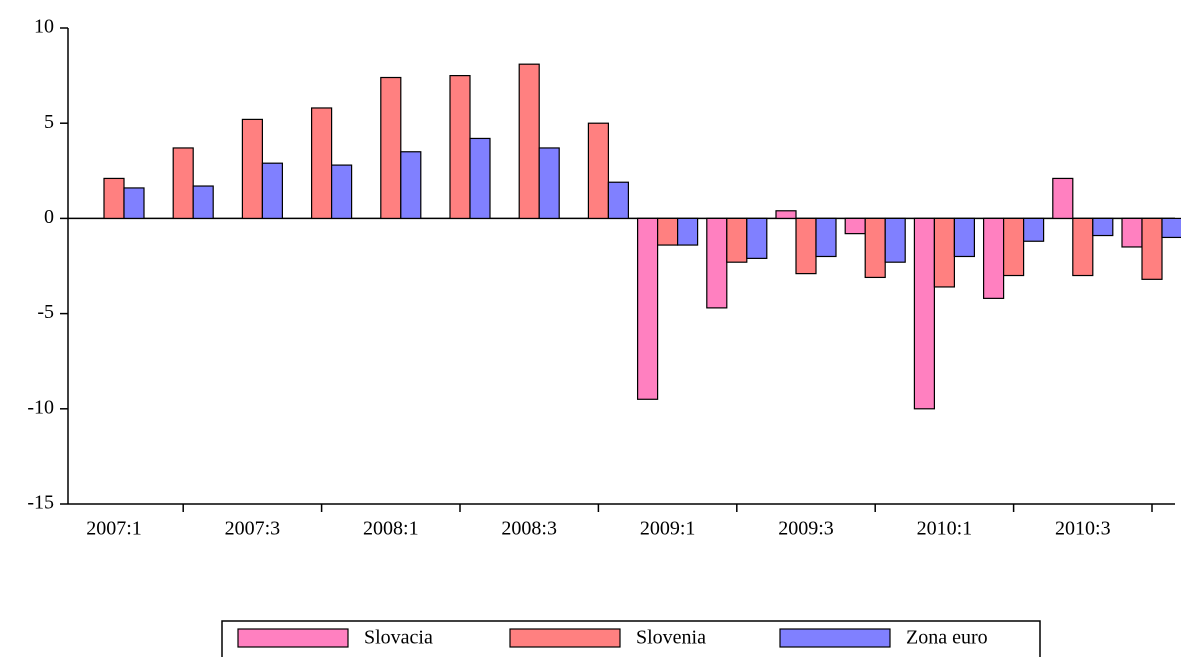 Image resolution: width=1181 pixels, height=657 pixels. Describe the element at coordinates (391, 529) in the screenshot. I see `x-tick-label: 2008:1` at that location.